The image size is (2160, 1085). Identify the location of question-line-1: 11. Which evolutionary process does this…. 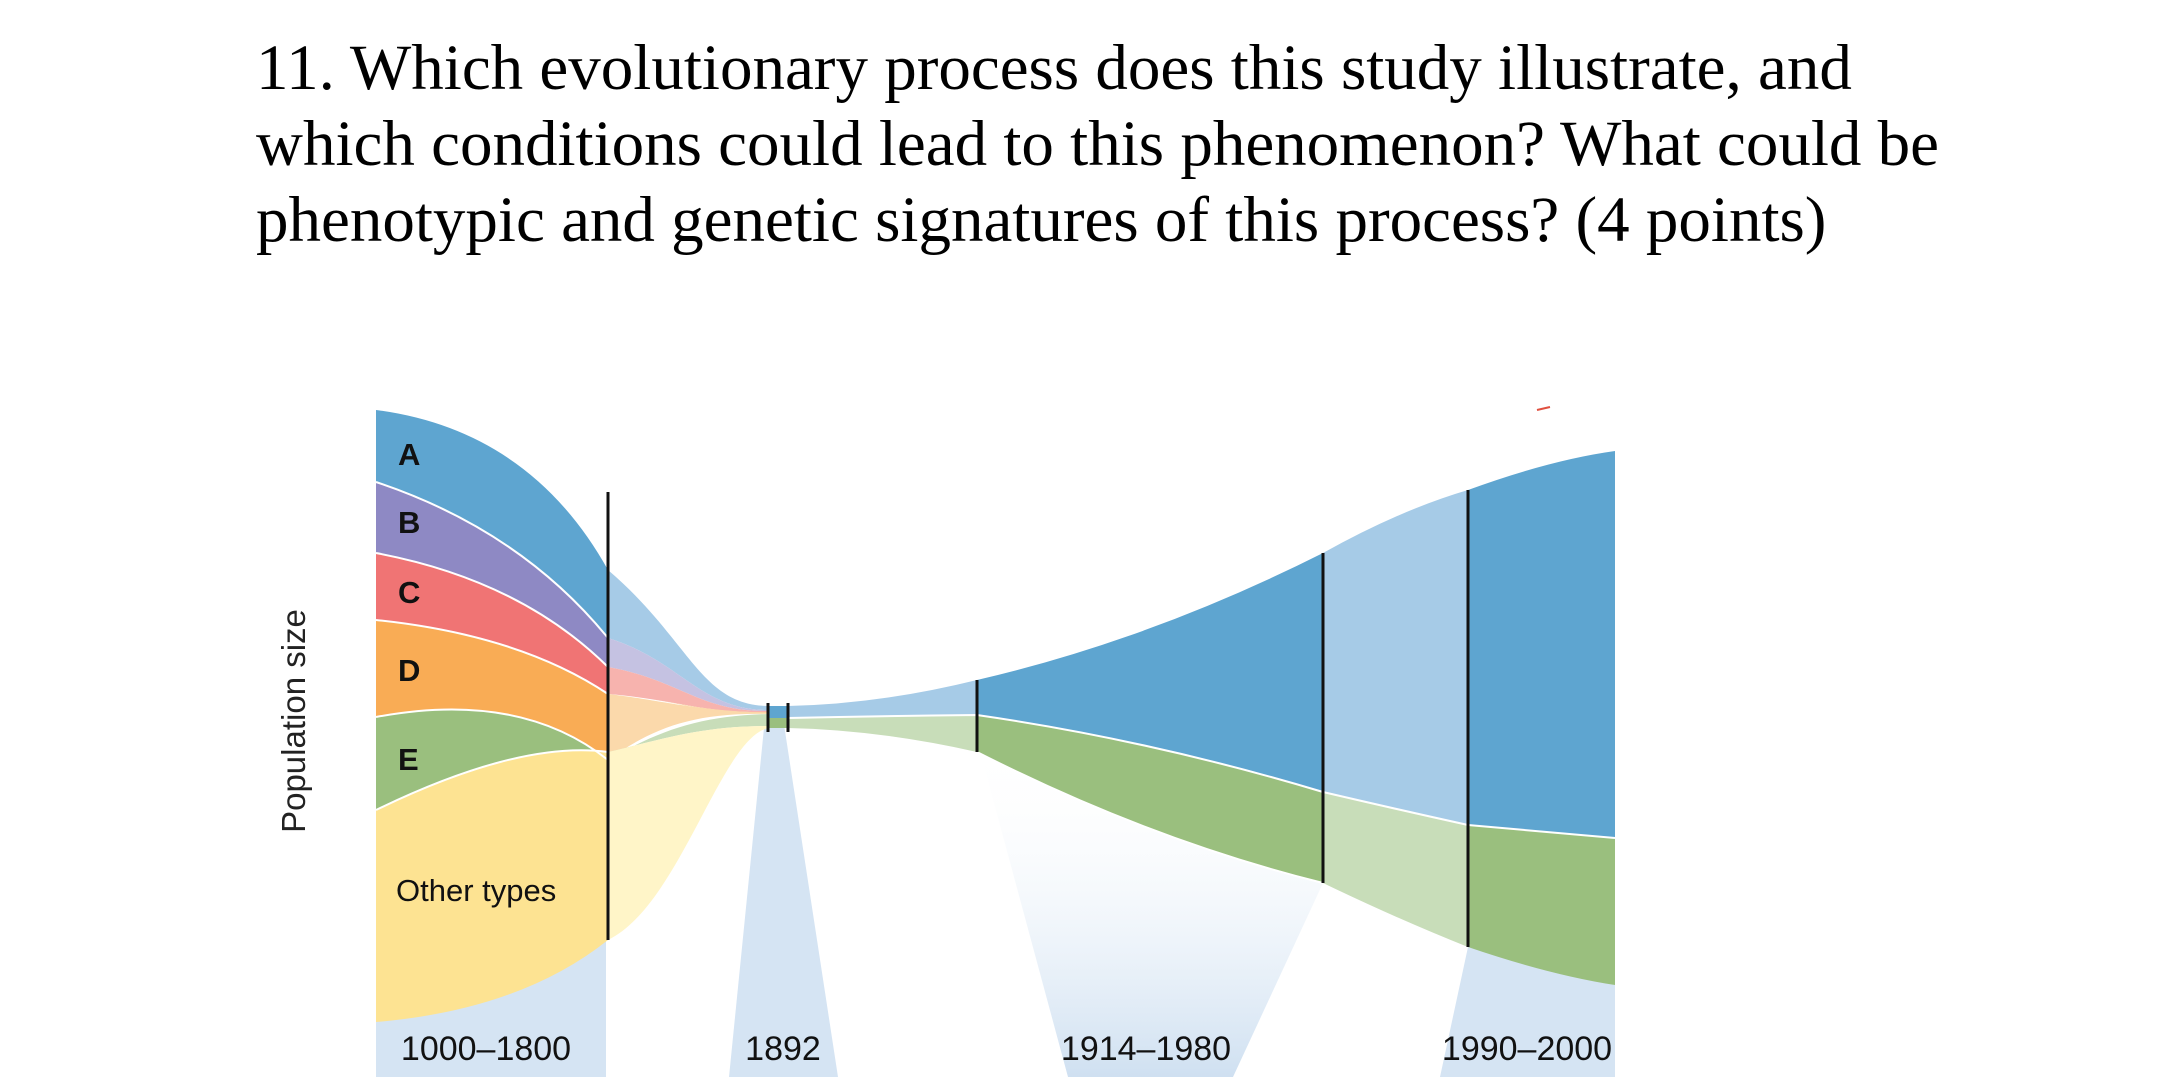
(1054, 68).